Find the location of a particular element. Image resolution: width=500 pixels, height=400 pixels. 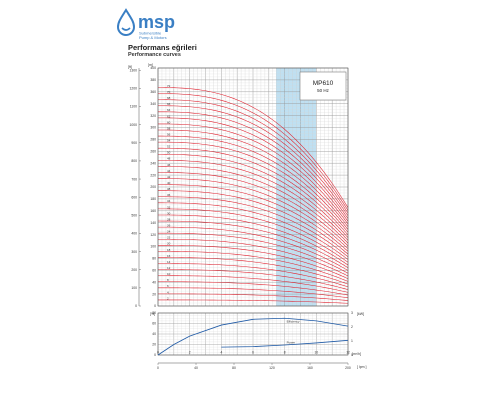

power-y-tick-label: 3 is located at coordinates (352, 313).